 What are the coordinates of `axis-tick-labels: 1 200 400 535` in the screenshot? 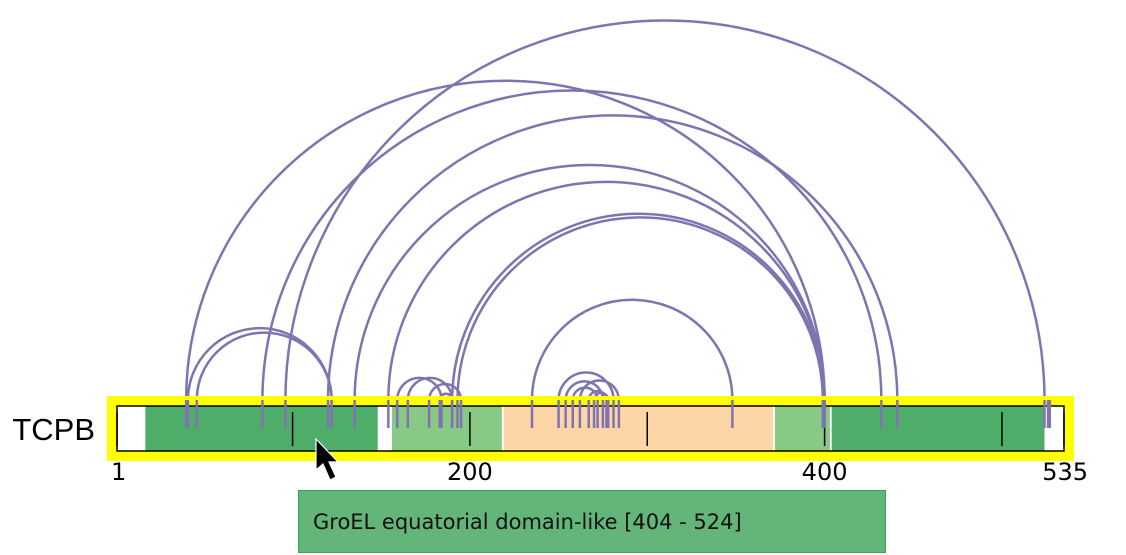 It's located at (599, 472).